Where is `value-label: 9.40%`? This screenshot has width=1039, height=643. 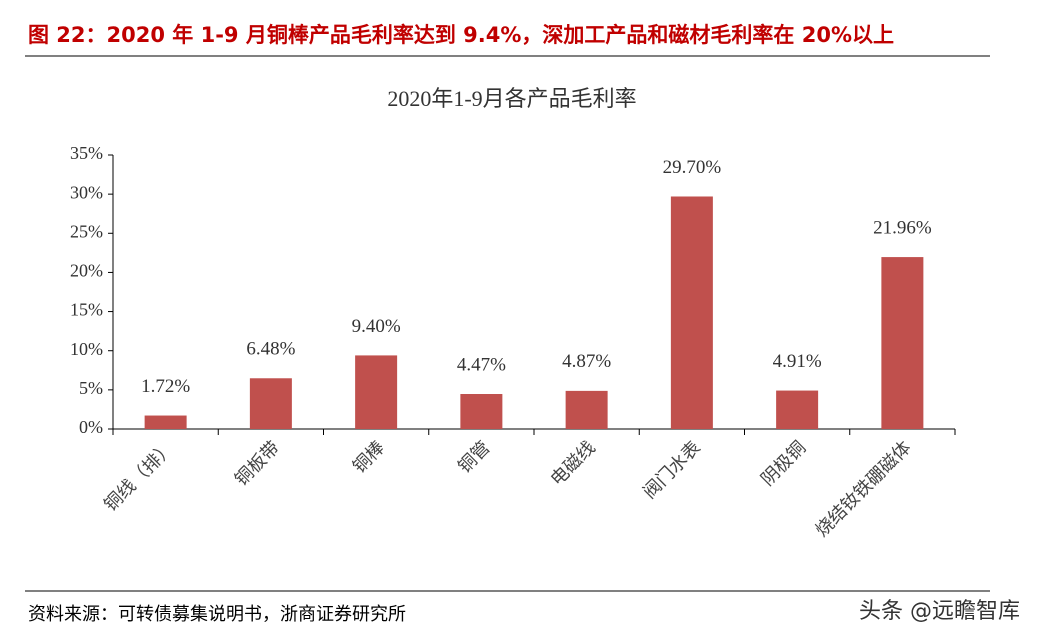 value-label: 9.40% is located at coordinates (376, 326).